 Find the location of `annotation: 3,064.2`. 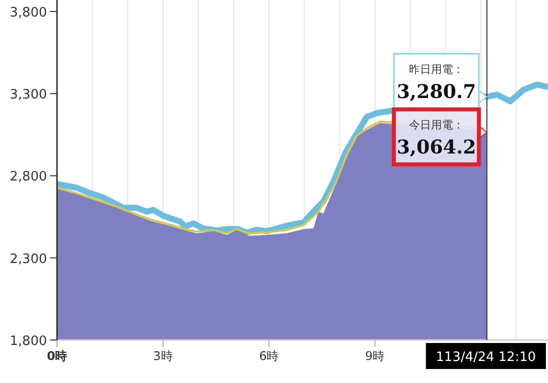

annotation: 3,064.2 is located at coordinates (436, 147).